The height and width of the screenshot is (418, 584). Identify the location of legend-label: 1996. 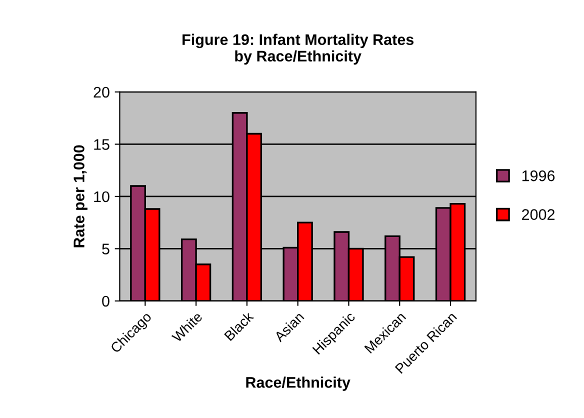
(538, 176).